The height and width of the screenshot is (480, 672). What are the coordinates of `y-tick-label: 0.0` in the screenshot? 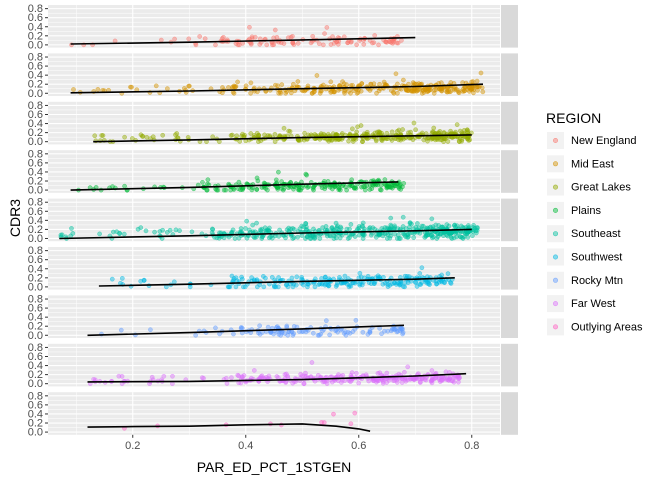 It's located at (35, 142).